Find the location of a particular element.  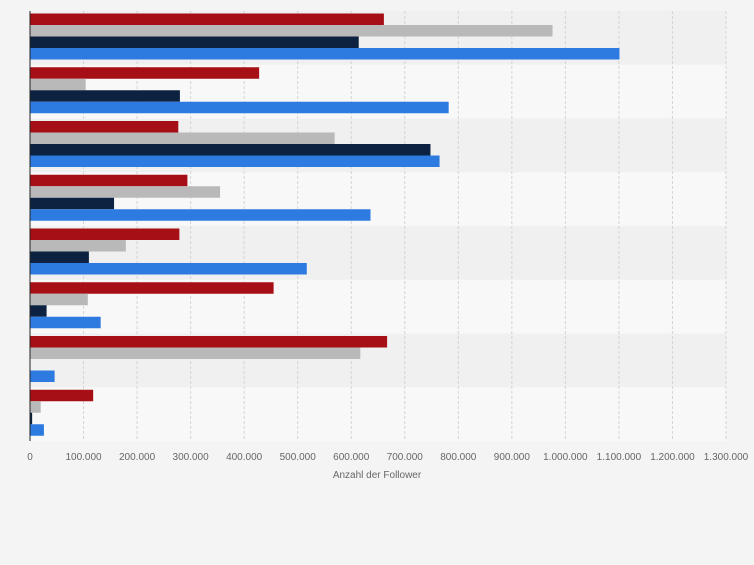

x-tick-label: 500.000 is located at coordinates (298, 457).